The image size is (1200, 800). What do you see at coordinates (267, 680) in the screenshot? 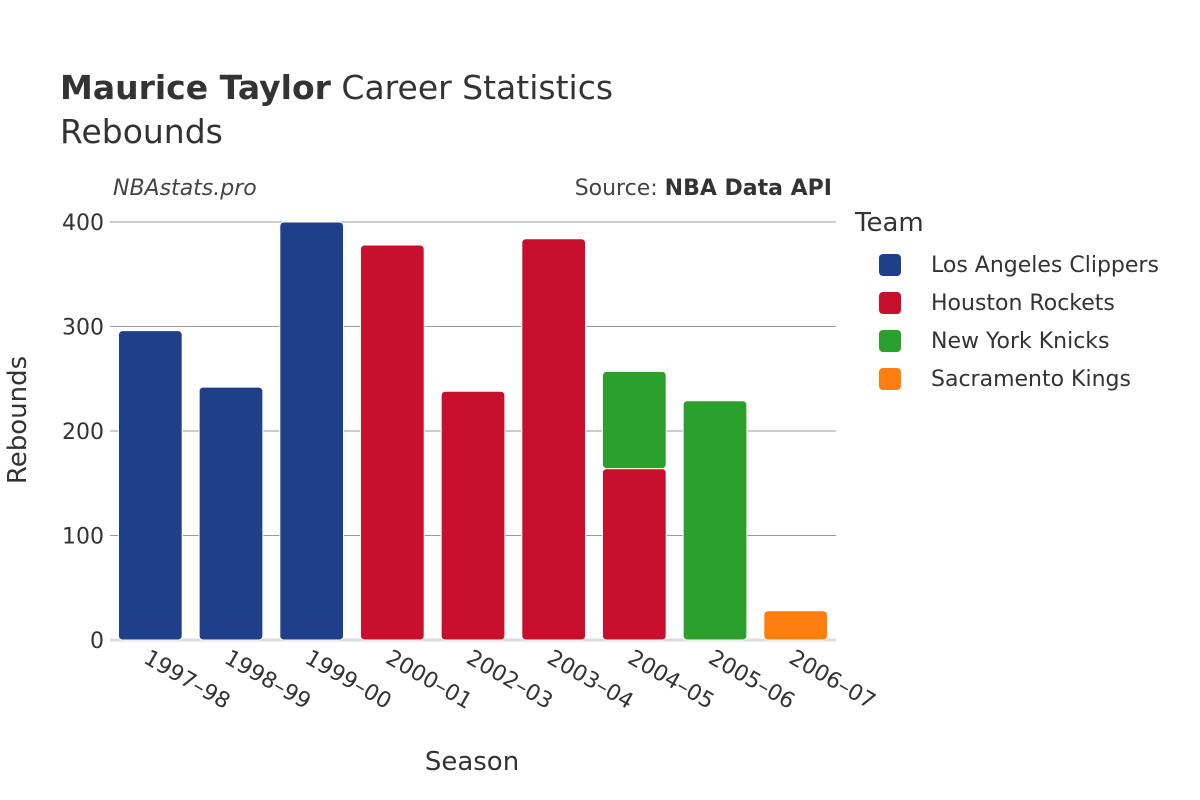
I see `x-tick-label: 1998–99` at bounding box center [267, 680].